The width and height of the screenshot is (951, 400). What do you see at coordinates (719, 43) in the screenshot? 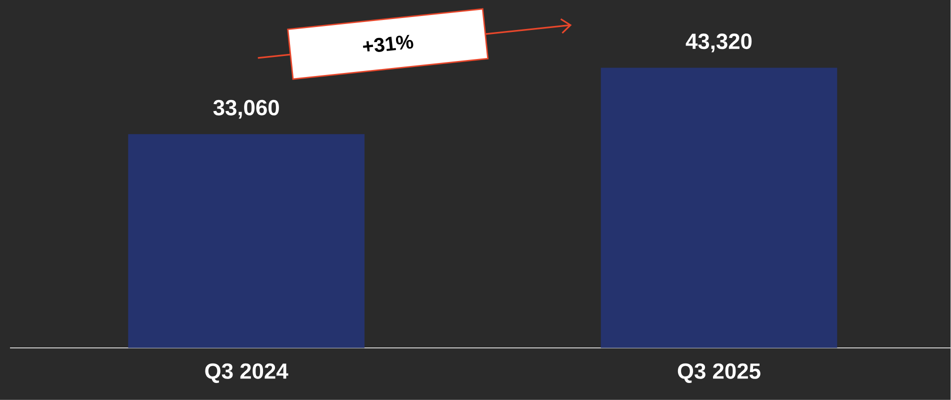
I see `data-label: 43,320` at bounding box center [719, 43].